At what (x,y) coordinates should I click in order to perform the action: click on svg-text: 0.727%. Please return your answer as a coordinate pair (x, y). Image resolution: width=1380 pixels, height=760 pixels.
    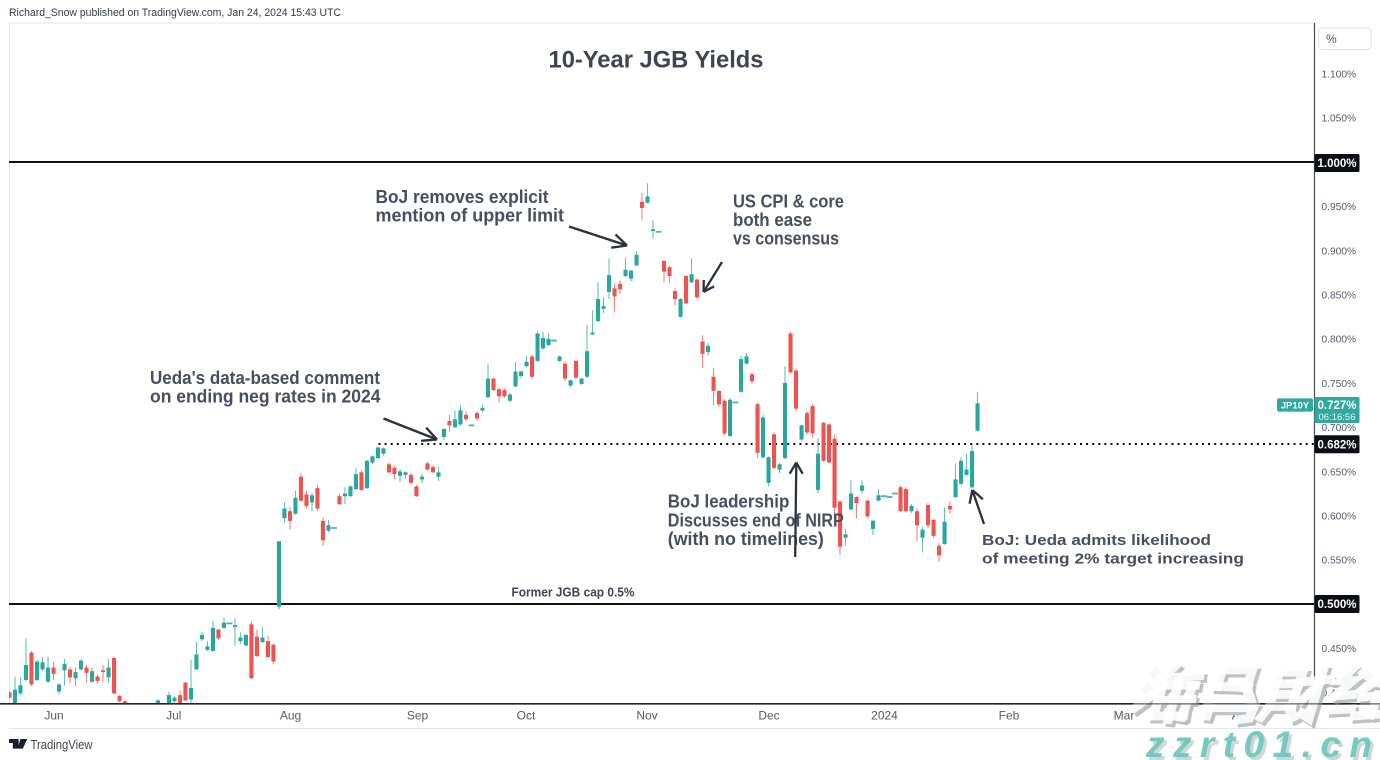
    Looking at the image, I should click on (1336, 406).